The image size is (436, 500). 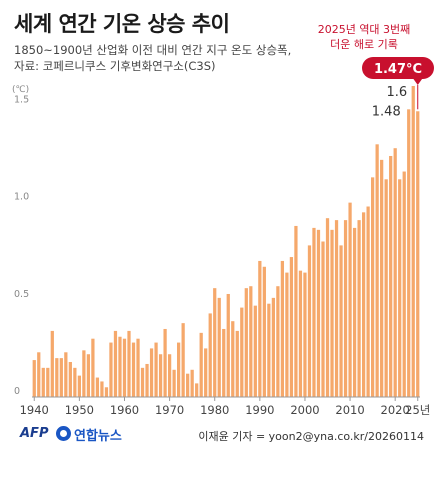 I want to click on callout-badge: 1.47°C, so click(x=398, y=71).